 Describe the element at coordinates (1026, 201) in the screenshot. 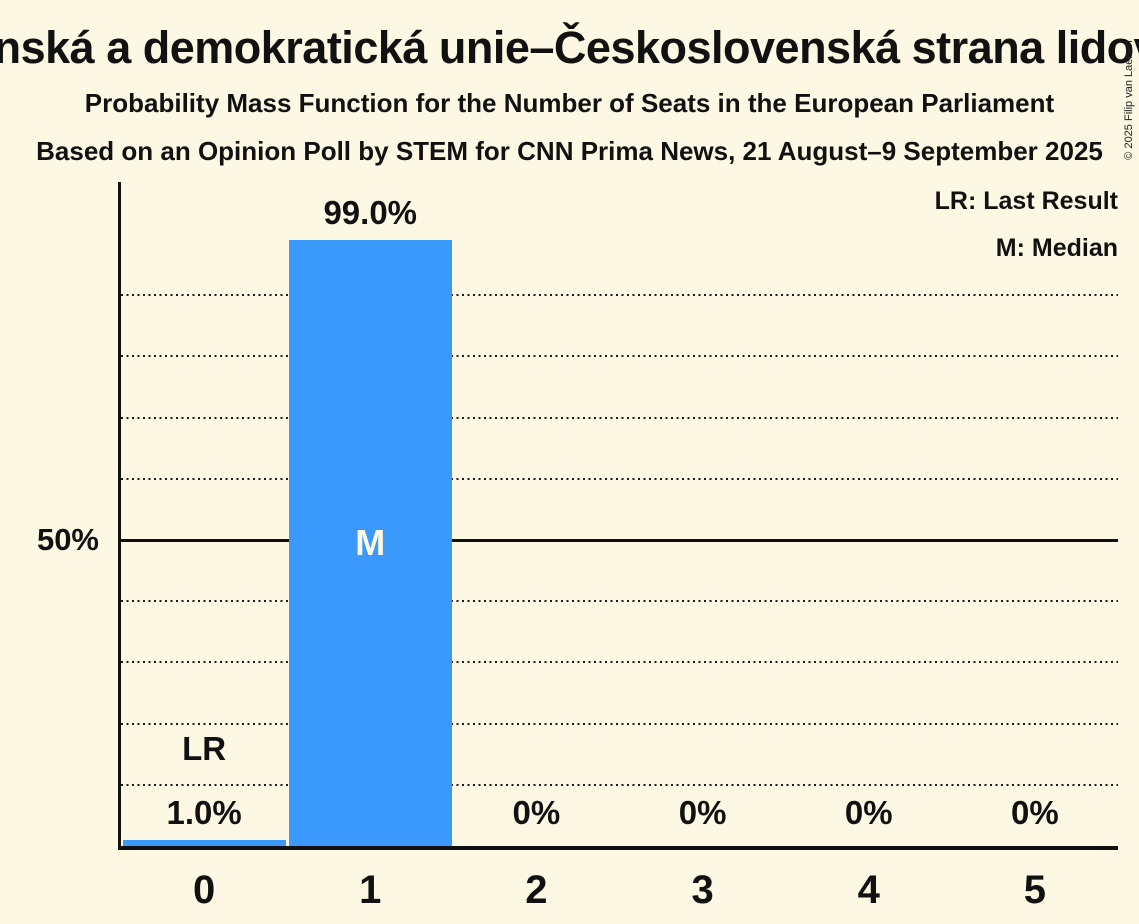

I see `legend-last-result: LR: Last Result` at that location.